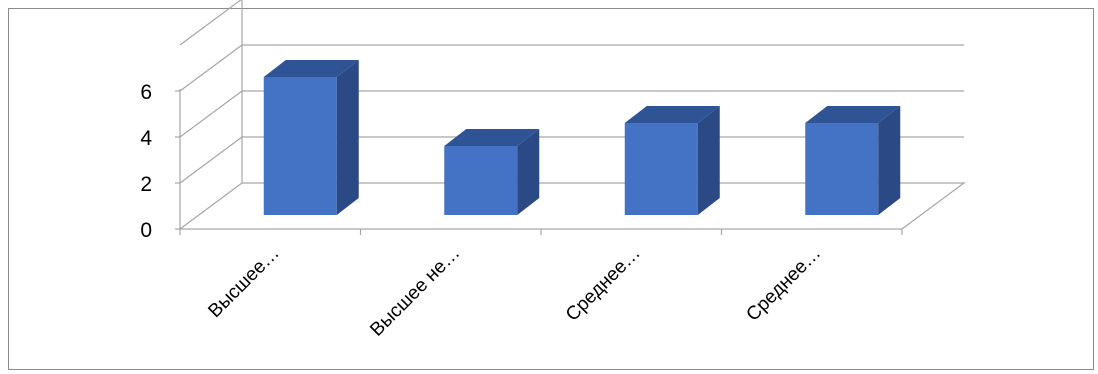  What do you see at coordinates (146, 230) in the screenshot?
I see `y-tick-label: 0` at bounding box center [146, 230].